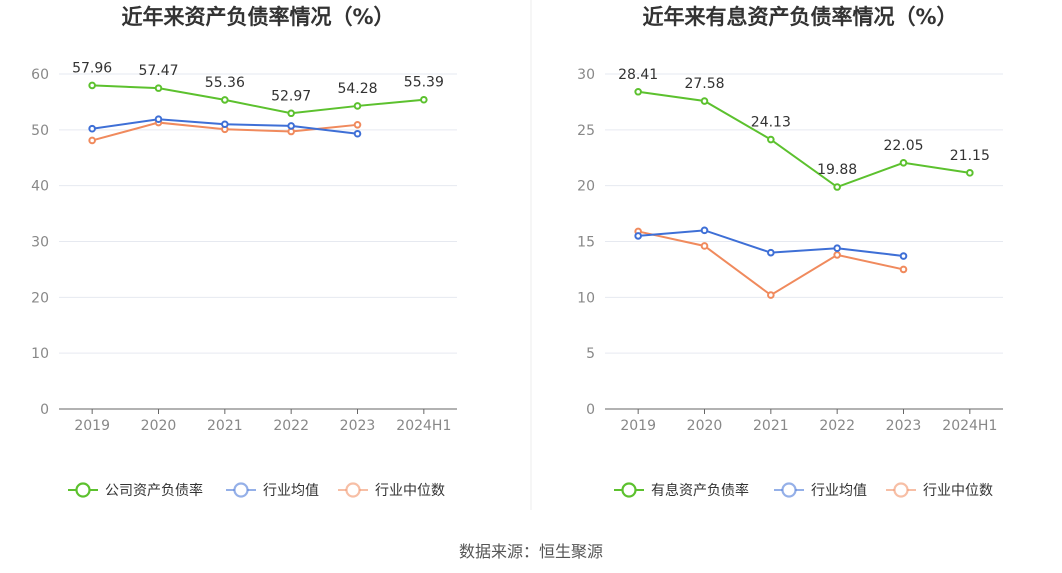 The height and width of the screenshot is (573, 1062). What do you see at coordinates (530, 551) in the screenshot?
I see `data-source-note: 数据来源：恒生聚源` at bounding box center [530, 551].